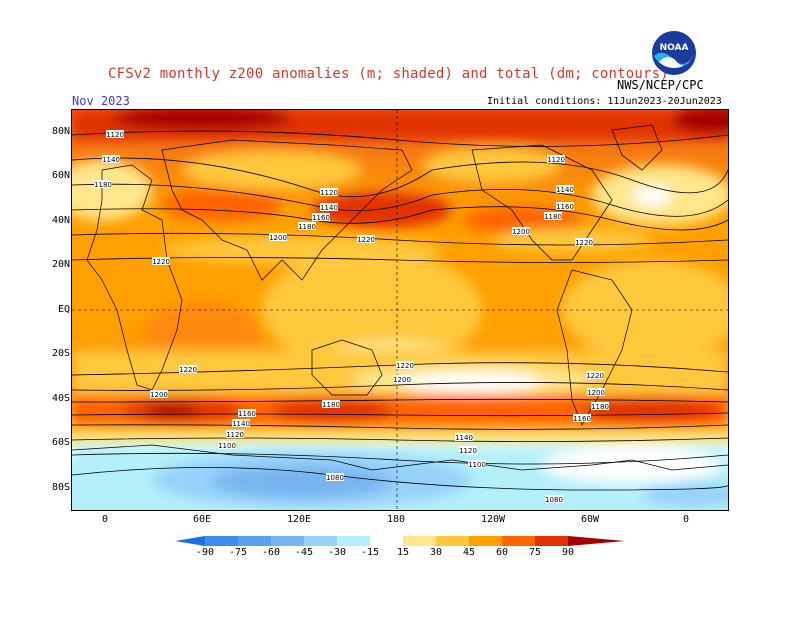  I want to click on lon-label: 180, so click(396, 519).